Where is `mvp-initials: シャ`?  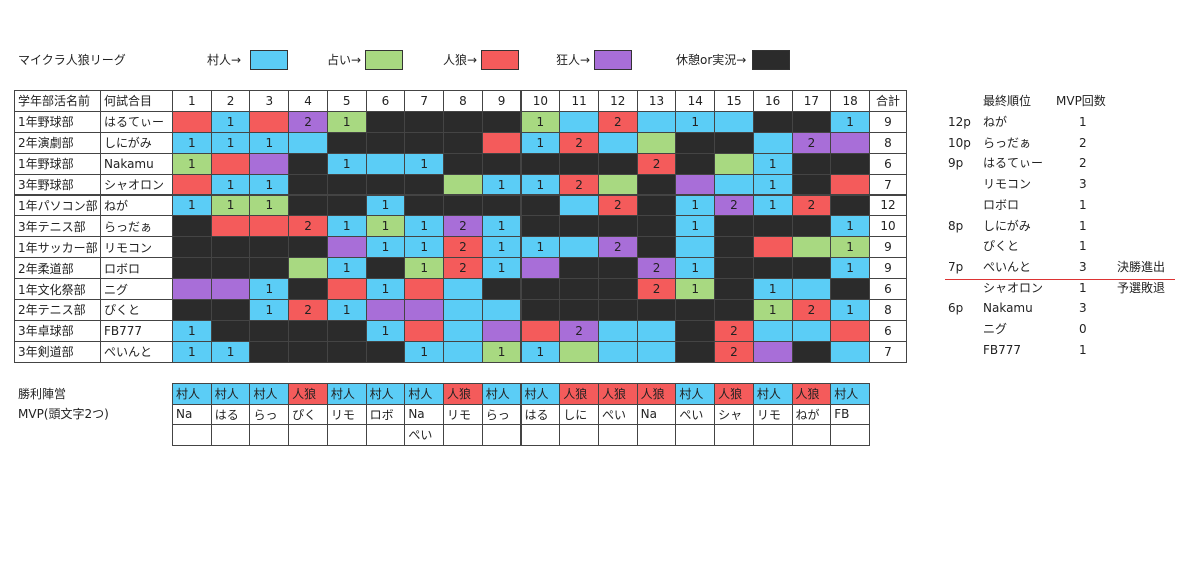 mvp-initials: シャ is located at coordinates (734, 414).